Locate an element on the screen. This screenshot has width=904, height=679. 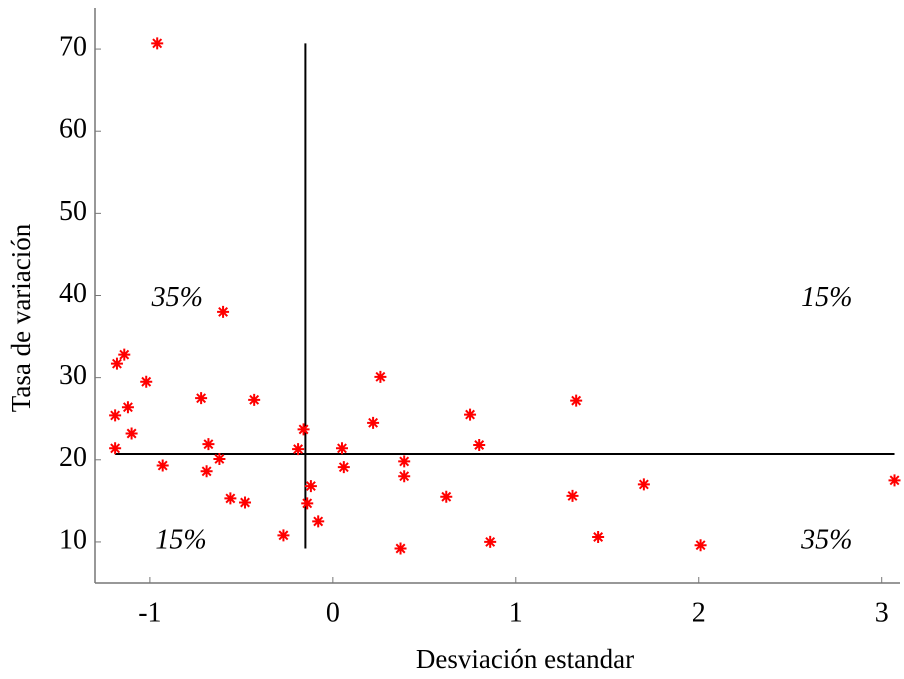
x-tick-label: 0 is located at coordinates (333, 612).